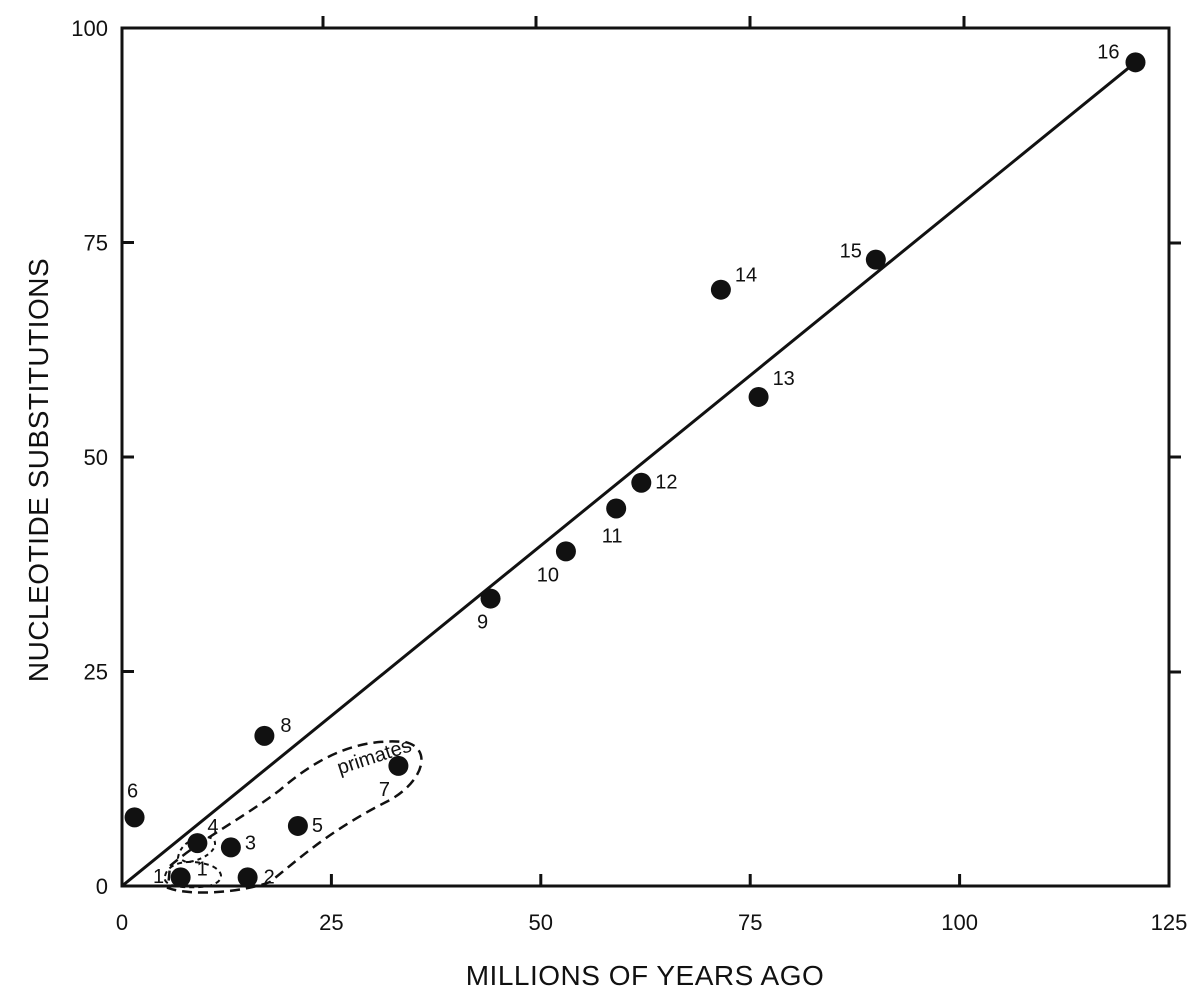  What do you see at coordinates (612, 536) in the screenshot?
I see `point-label-11: 11` at bounding box center [612, 536].